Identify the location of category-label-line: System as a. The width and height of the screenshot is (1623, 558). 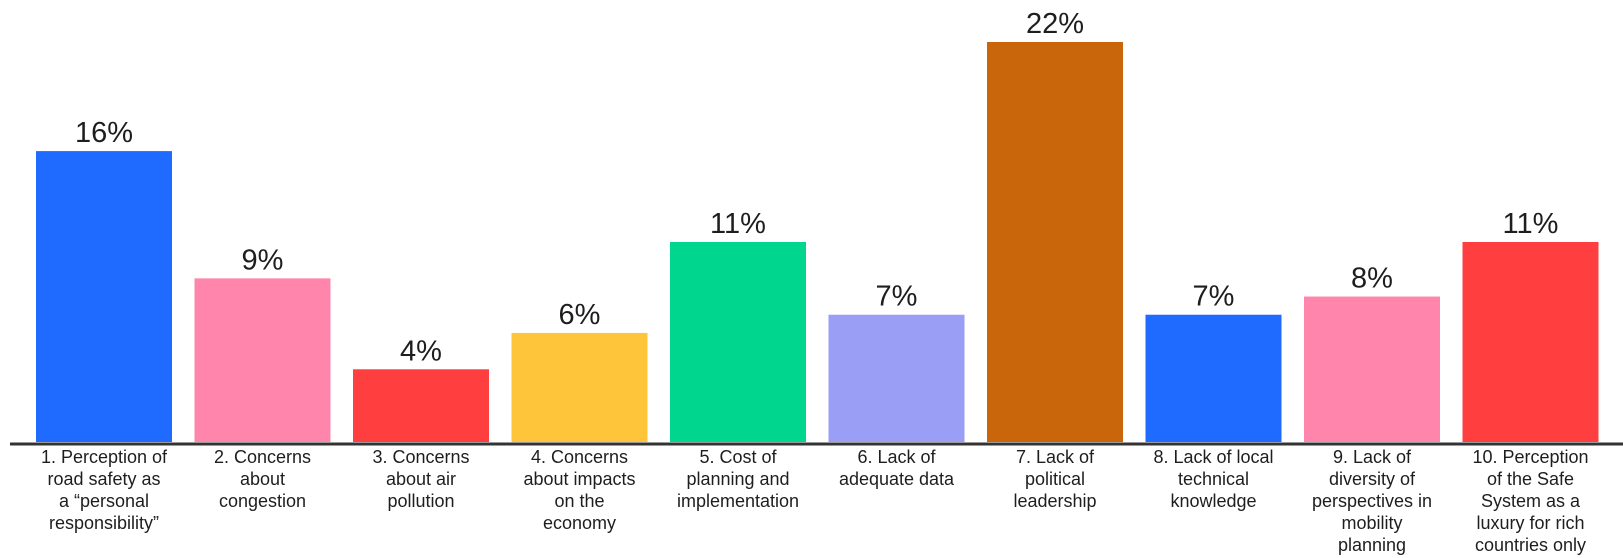
(1530, 501).